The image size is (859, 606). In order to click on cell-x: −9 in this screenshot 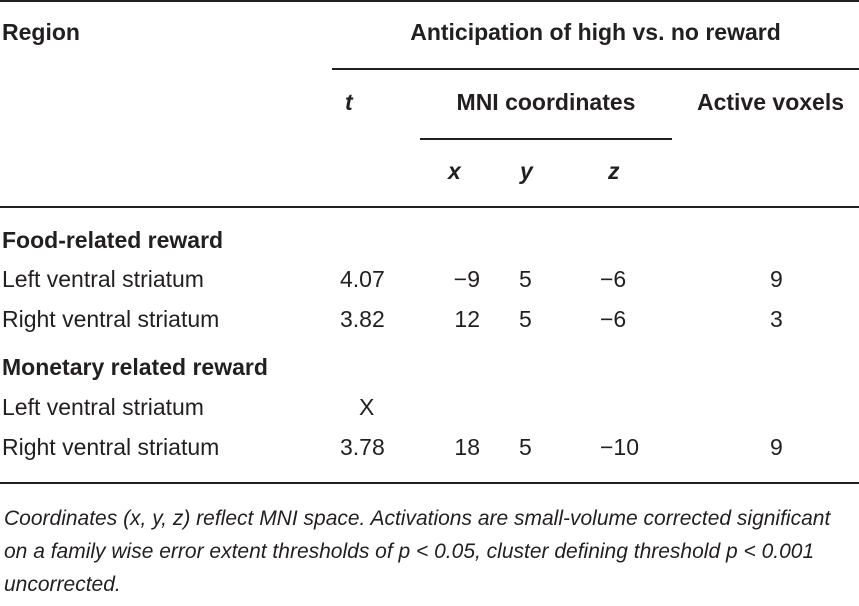, I will do `click(466, 279)`.